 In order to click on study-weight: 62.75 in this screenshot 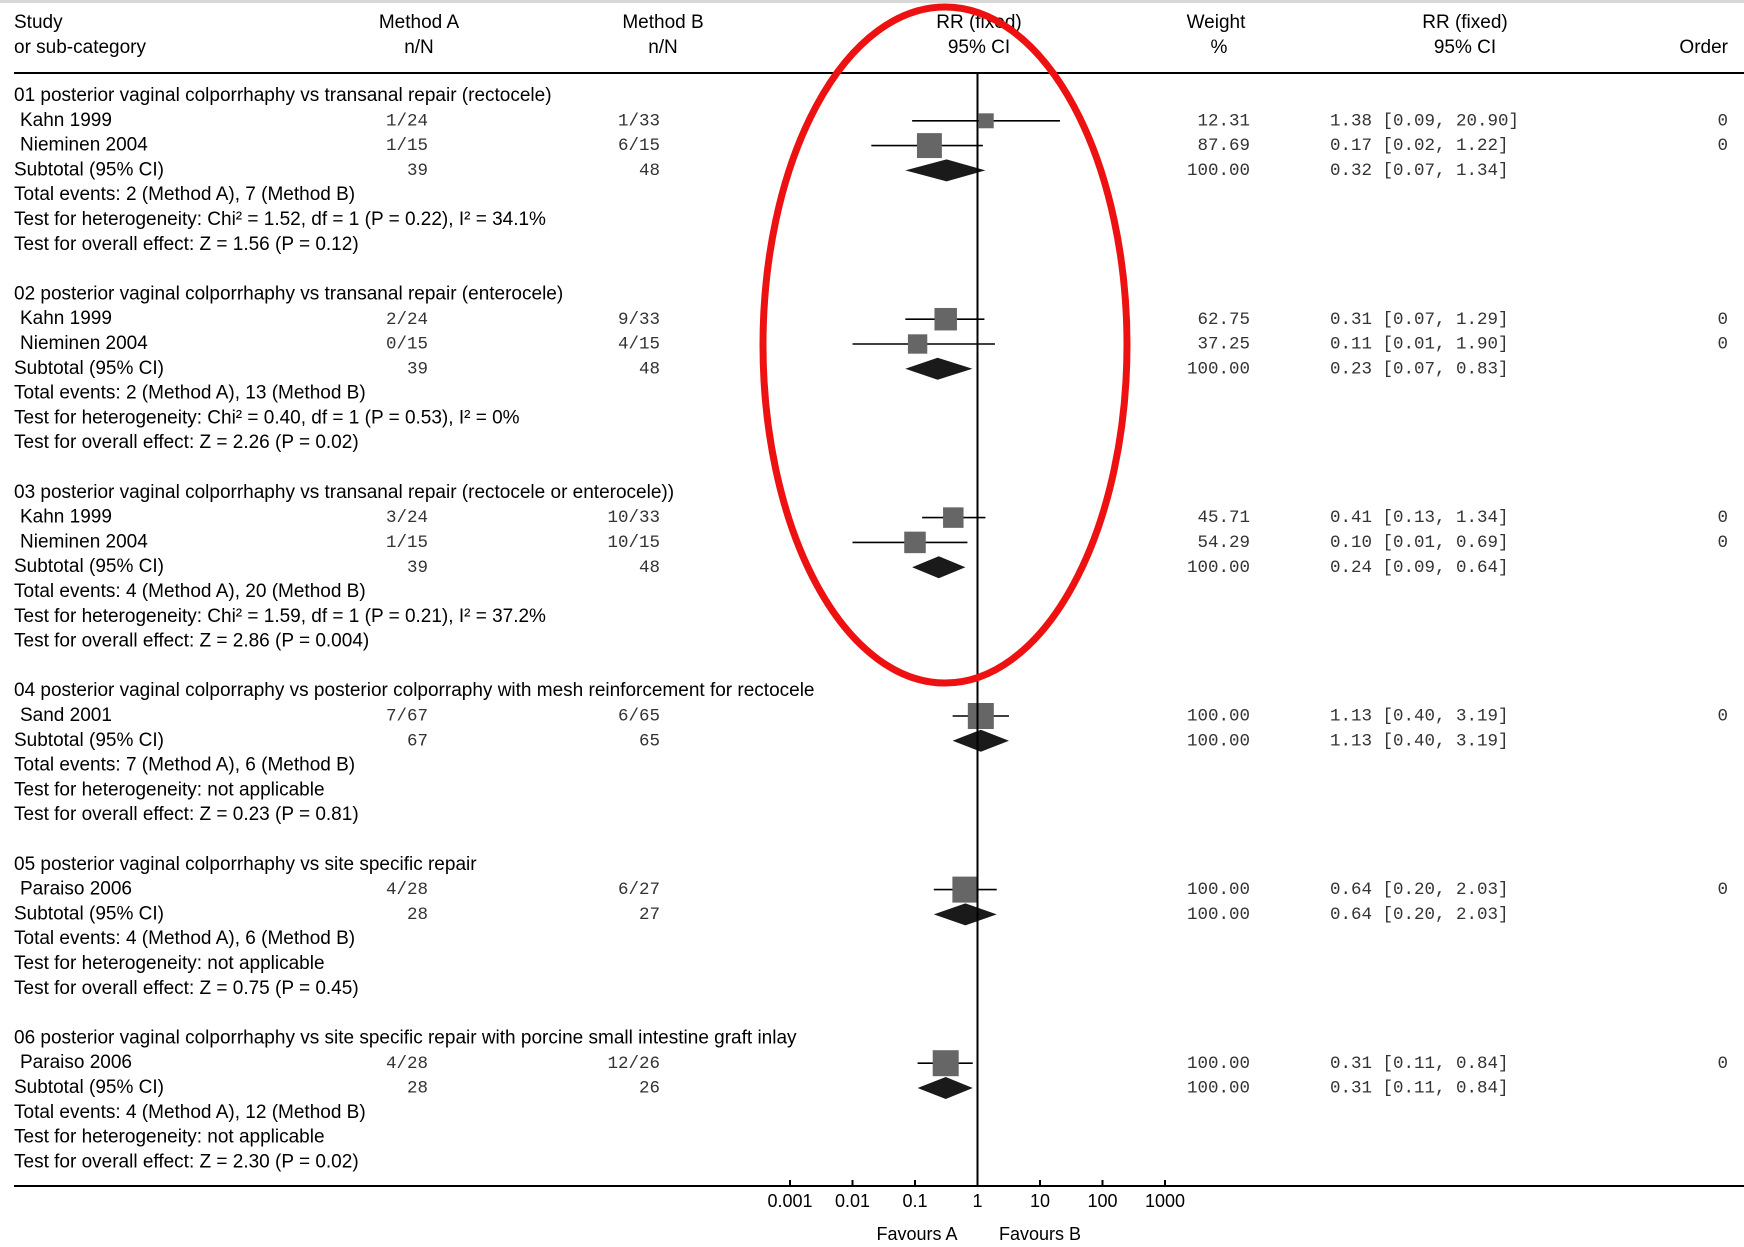, I will do `click(1223, 320)`.